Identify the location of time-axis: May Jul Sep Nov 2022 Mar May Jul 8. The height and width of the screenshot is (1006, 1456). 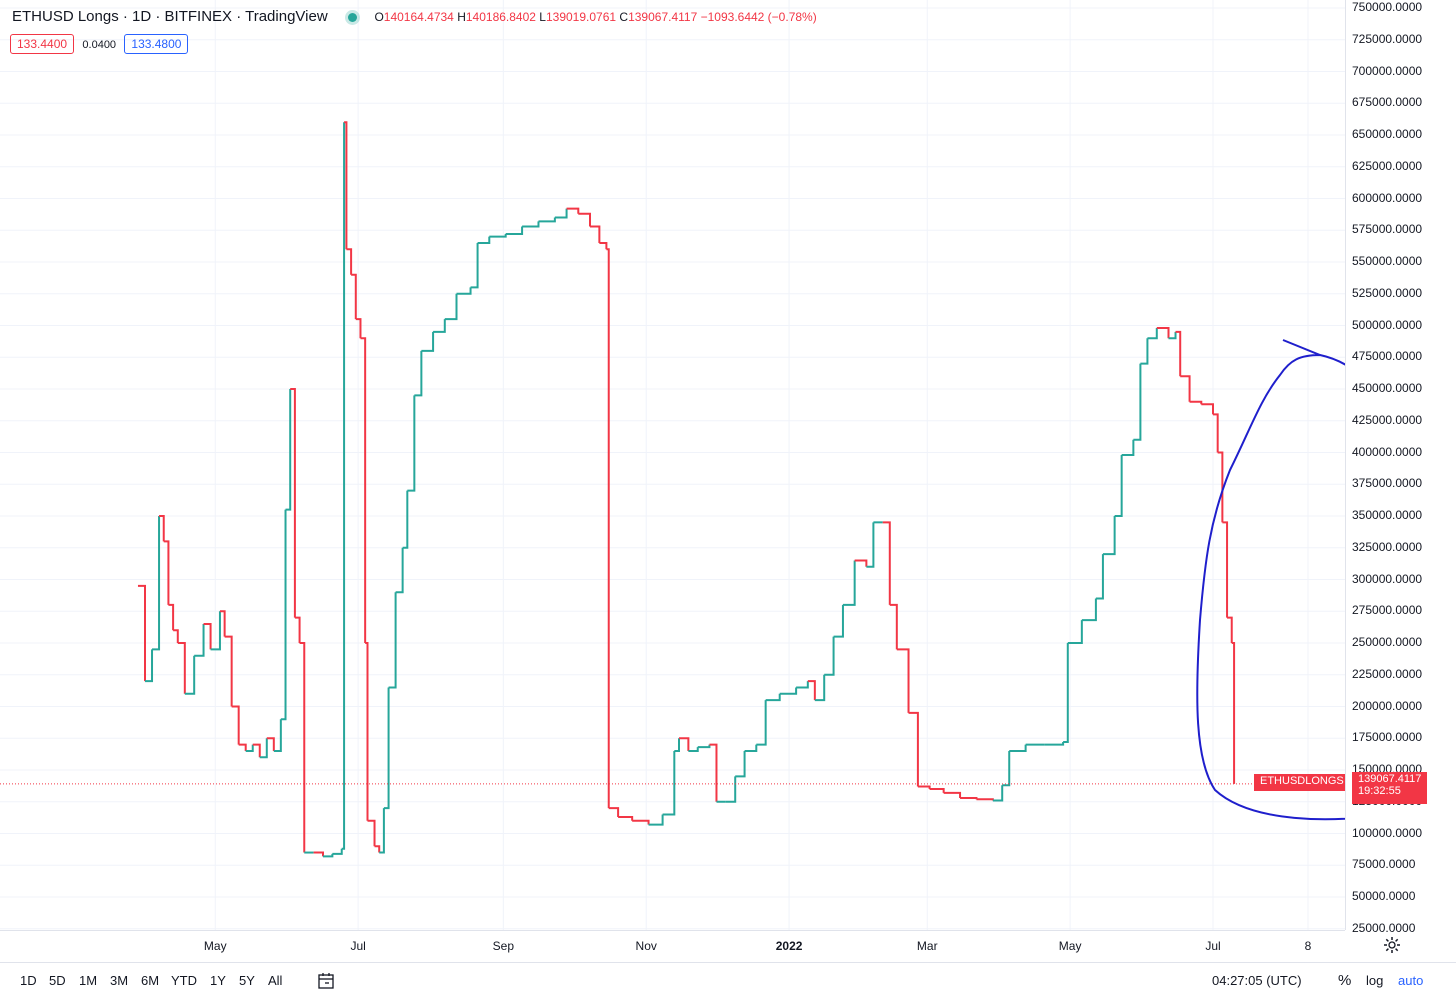
(672, 946).